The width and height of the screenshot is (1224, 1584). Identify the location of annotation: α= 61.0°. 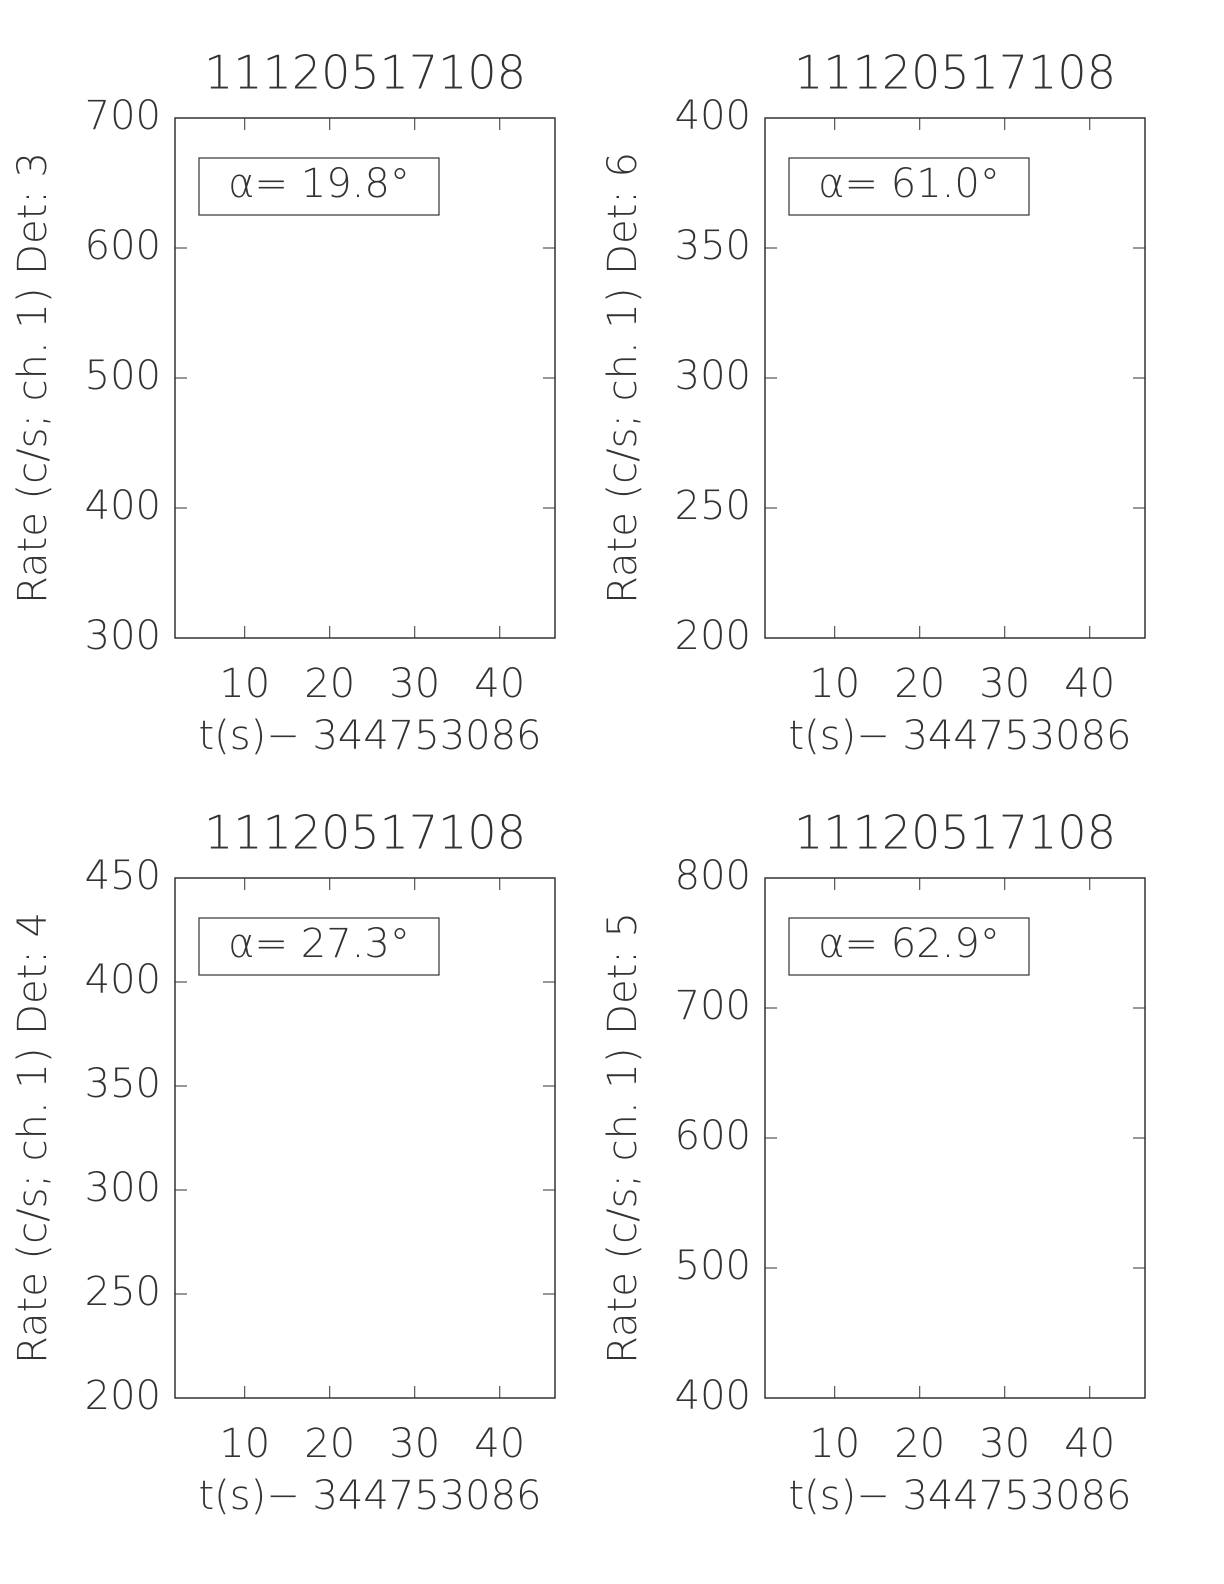
(909, 184).